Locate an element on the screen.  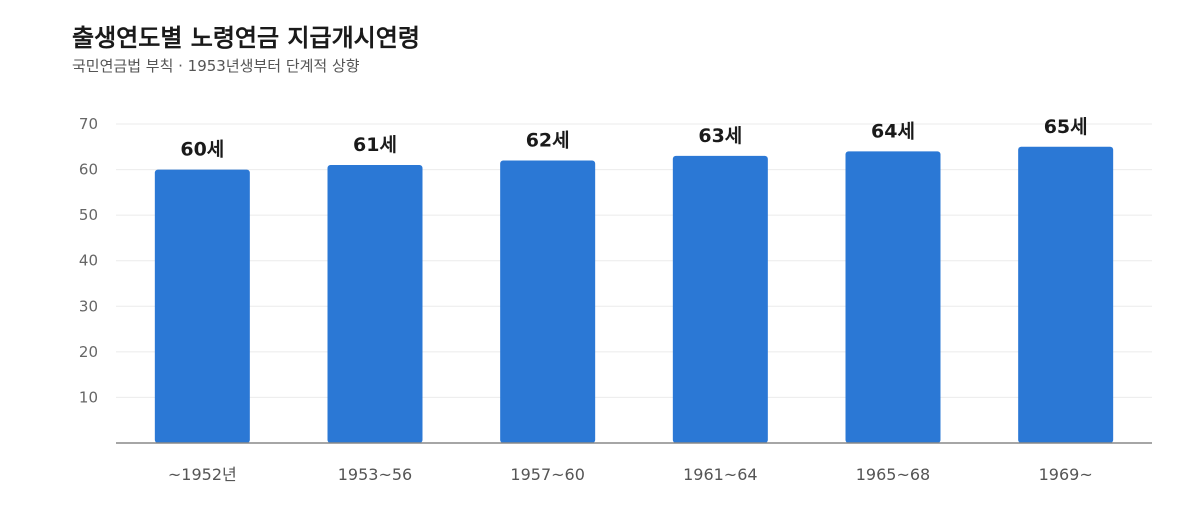
x-axis-categories: ~1952년 1953~56 1957~60 1961~64 1965~68 1969~ is located at coordinates (630, 474).